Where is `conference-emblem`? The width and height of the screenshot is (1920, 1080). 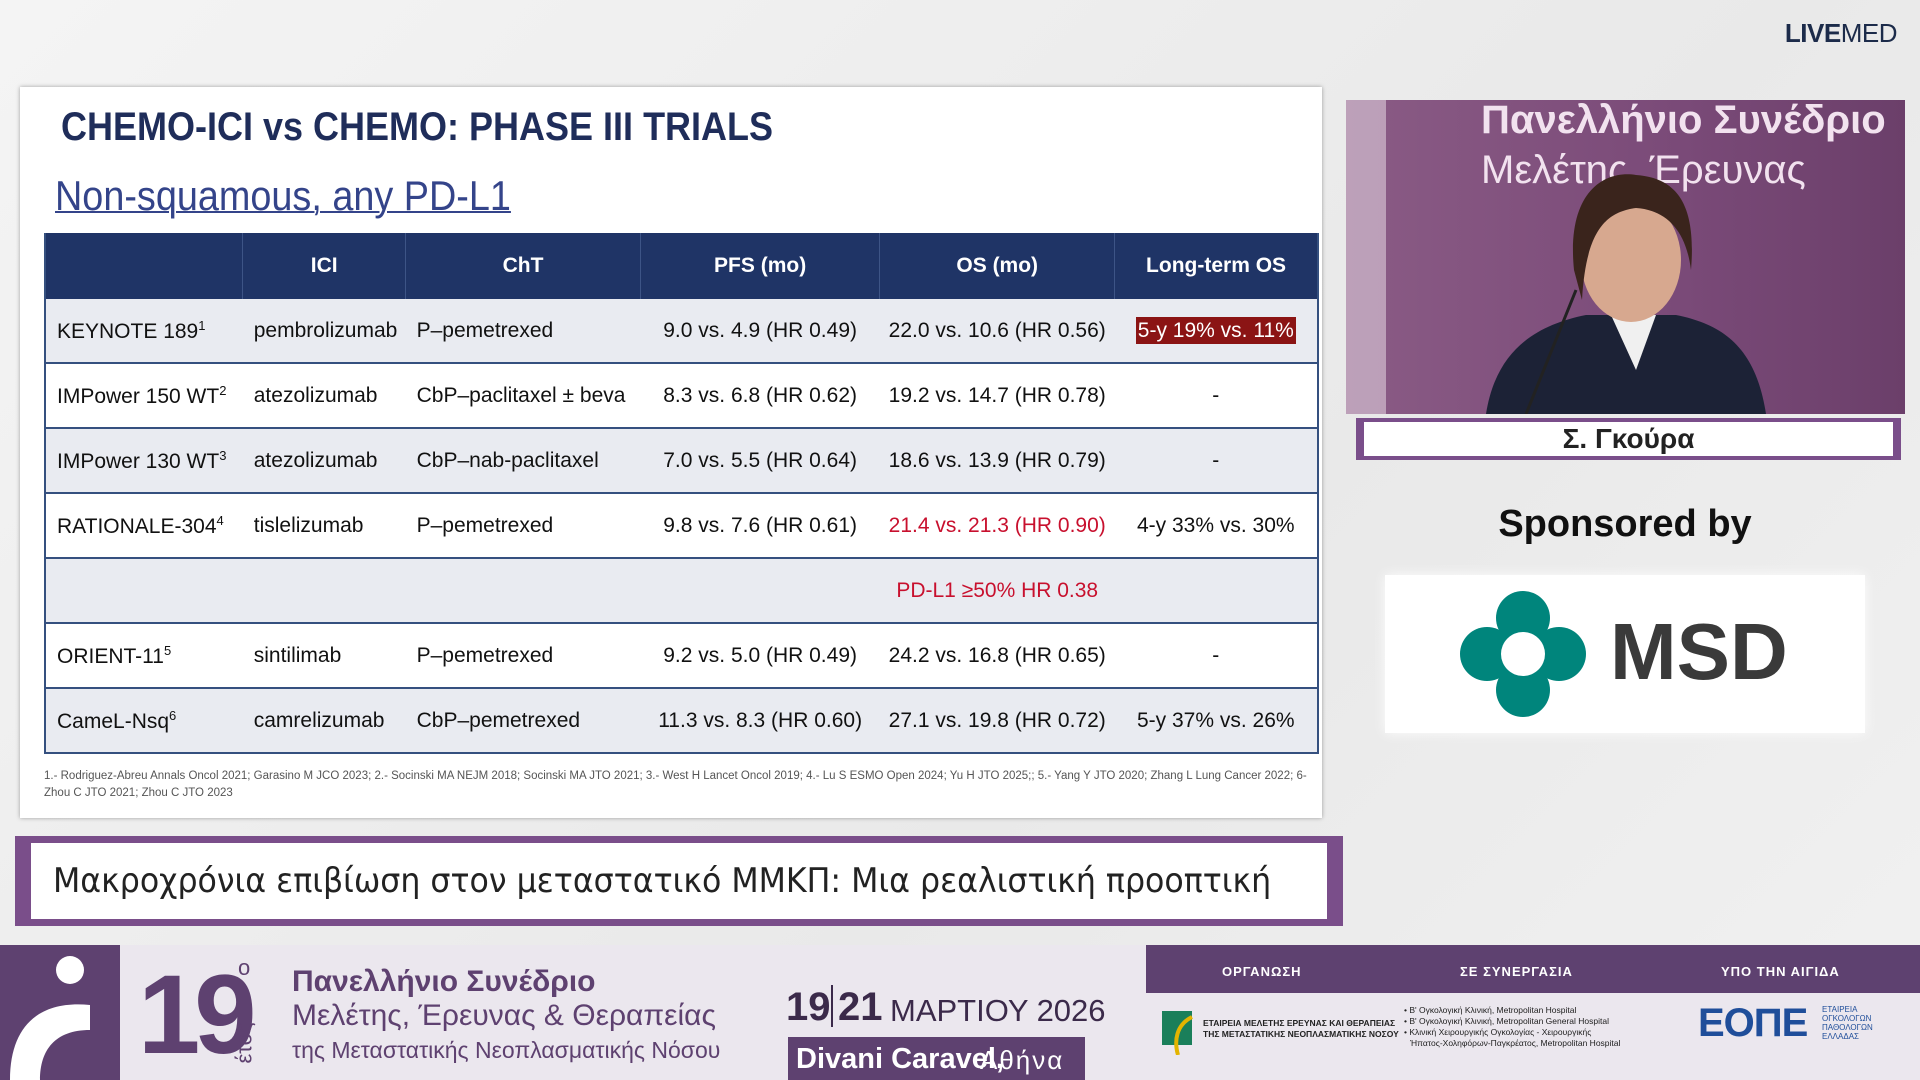 conference-emblem is located at coordinates (60, 1012).